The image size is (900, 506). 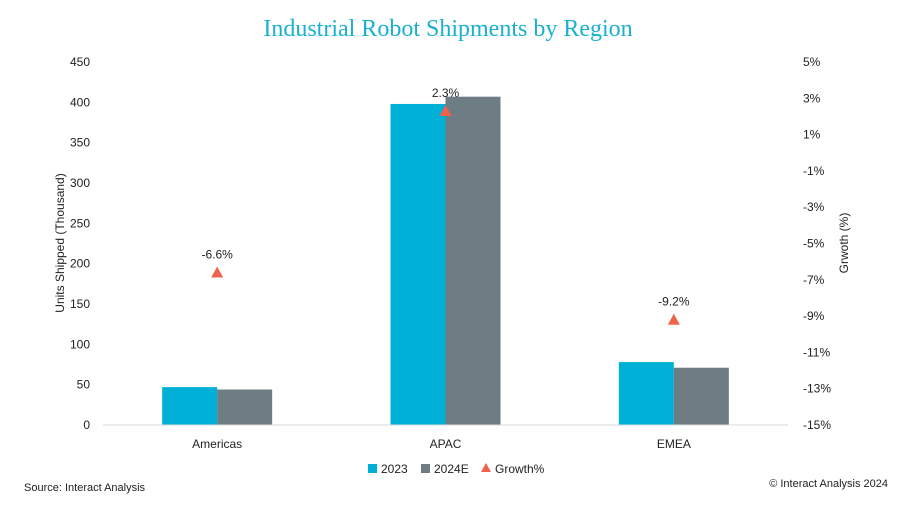 What do you see at coordinates (828, 484) in the screenshot?
I see `copyright-note: © Interact Analysis 2024` at bounding box center [828, 484].